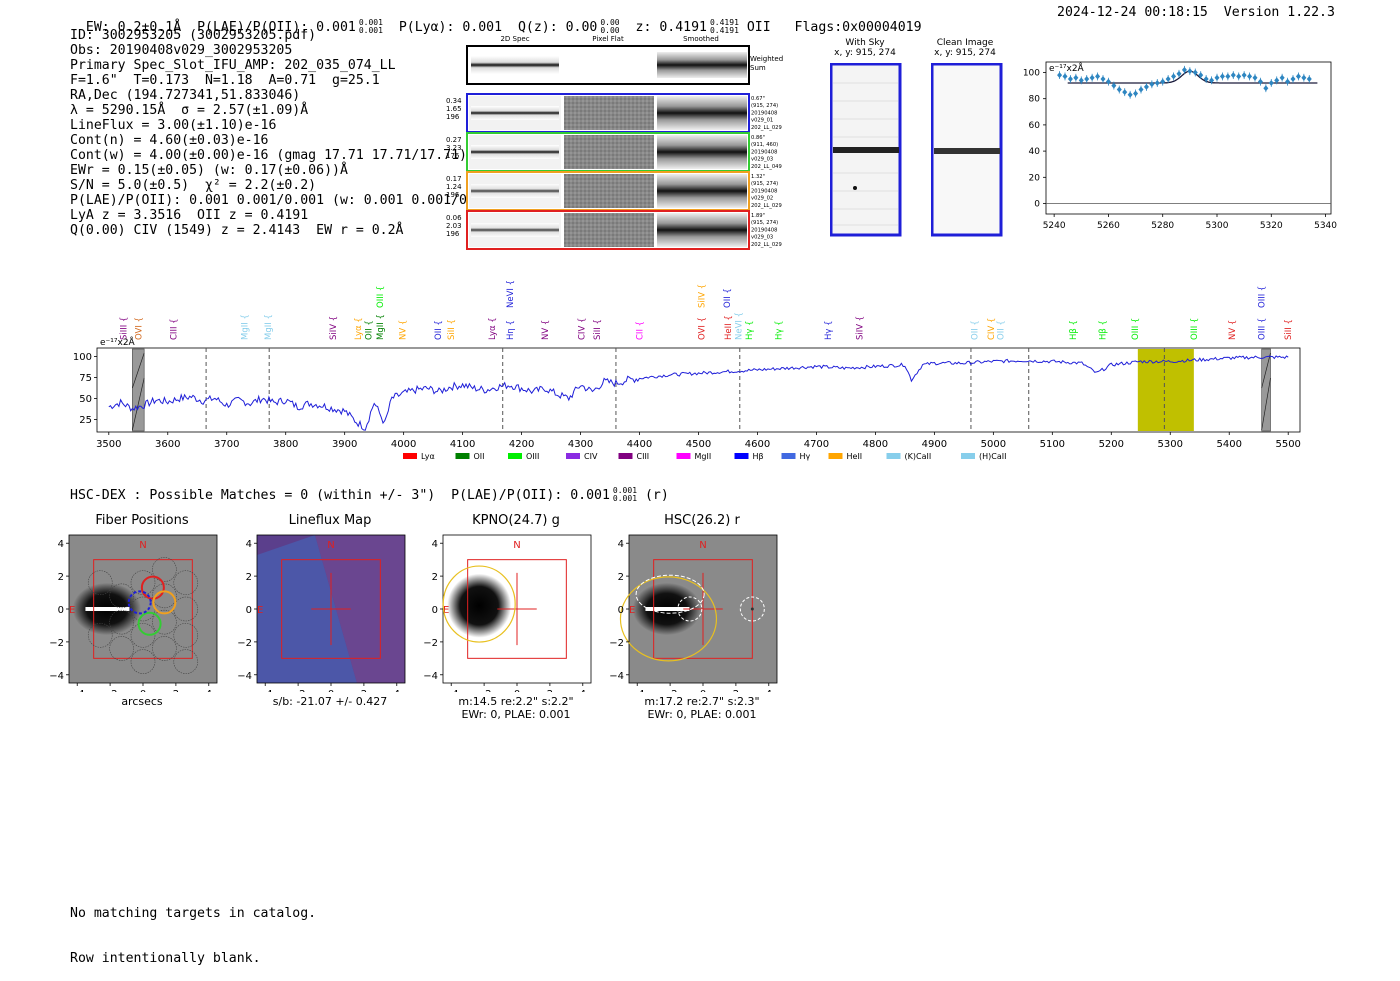  Describe the element at coordinates (702, 65) in the screenshot. I see `weighted-sum-smoothed` at that location.